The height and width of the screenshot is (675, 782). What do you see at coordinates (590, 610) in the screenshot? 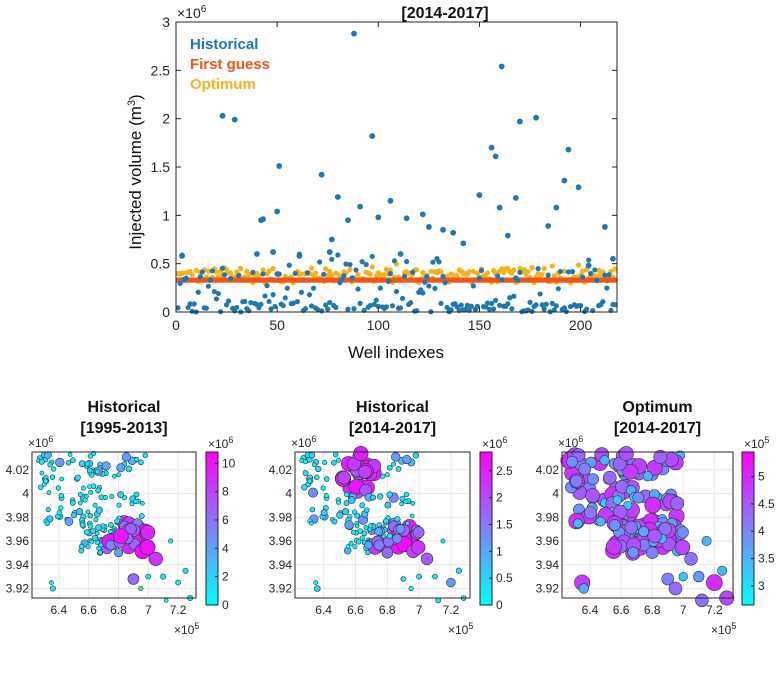
I see `panel-x-tick-label: 6.4` at bounding box center [590, 610].